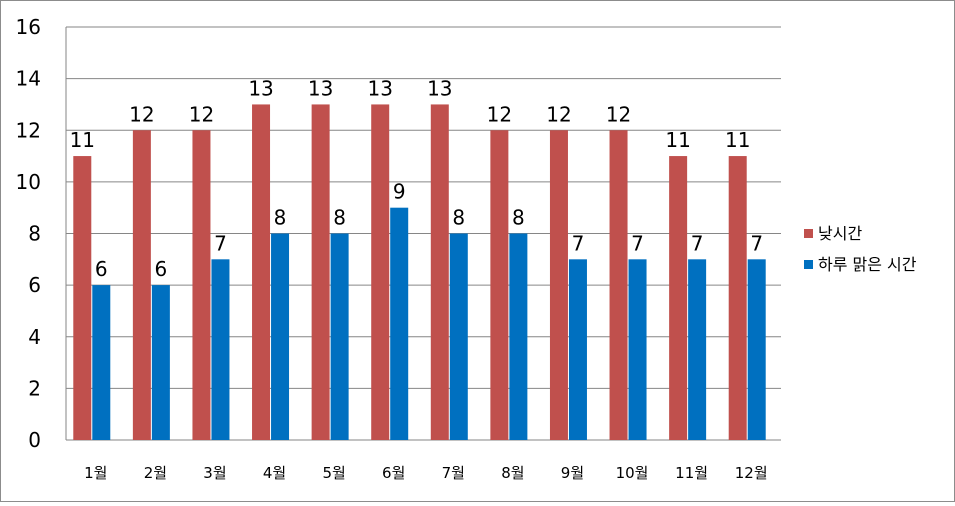  What do you see at coordinates (28, 27) in the screenshot?
I see `y-tick-label: 16` at bounding box center [28, 27].